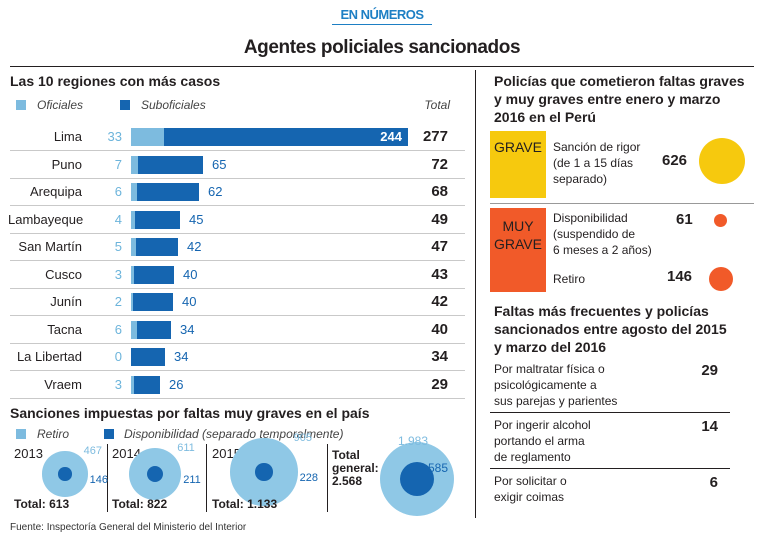 This screenshot has width=764, height=544. Describe the element at coordinates (518, 164) in the screenshot. I see `grave-box` at that location.